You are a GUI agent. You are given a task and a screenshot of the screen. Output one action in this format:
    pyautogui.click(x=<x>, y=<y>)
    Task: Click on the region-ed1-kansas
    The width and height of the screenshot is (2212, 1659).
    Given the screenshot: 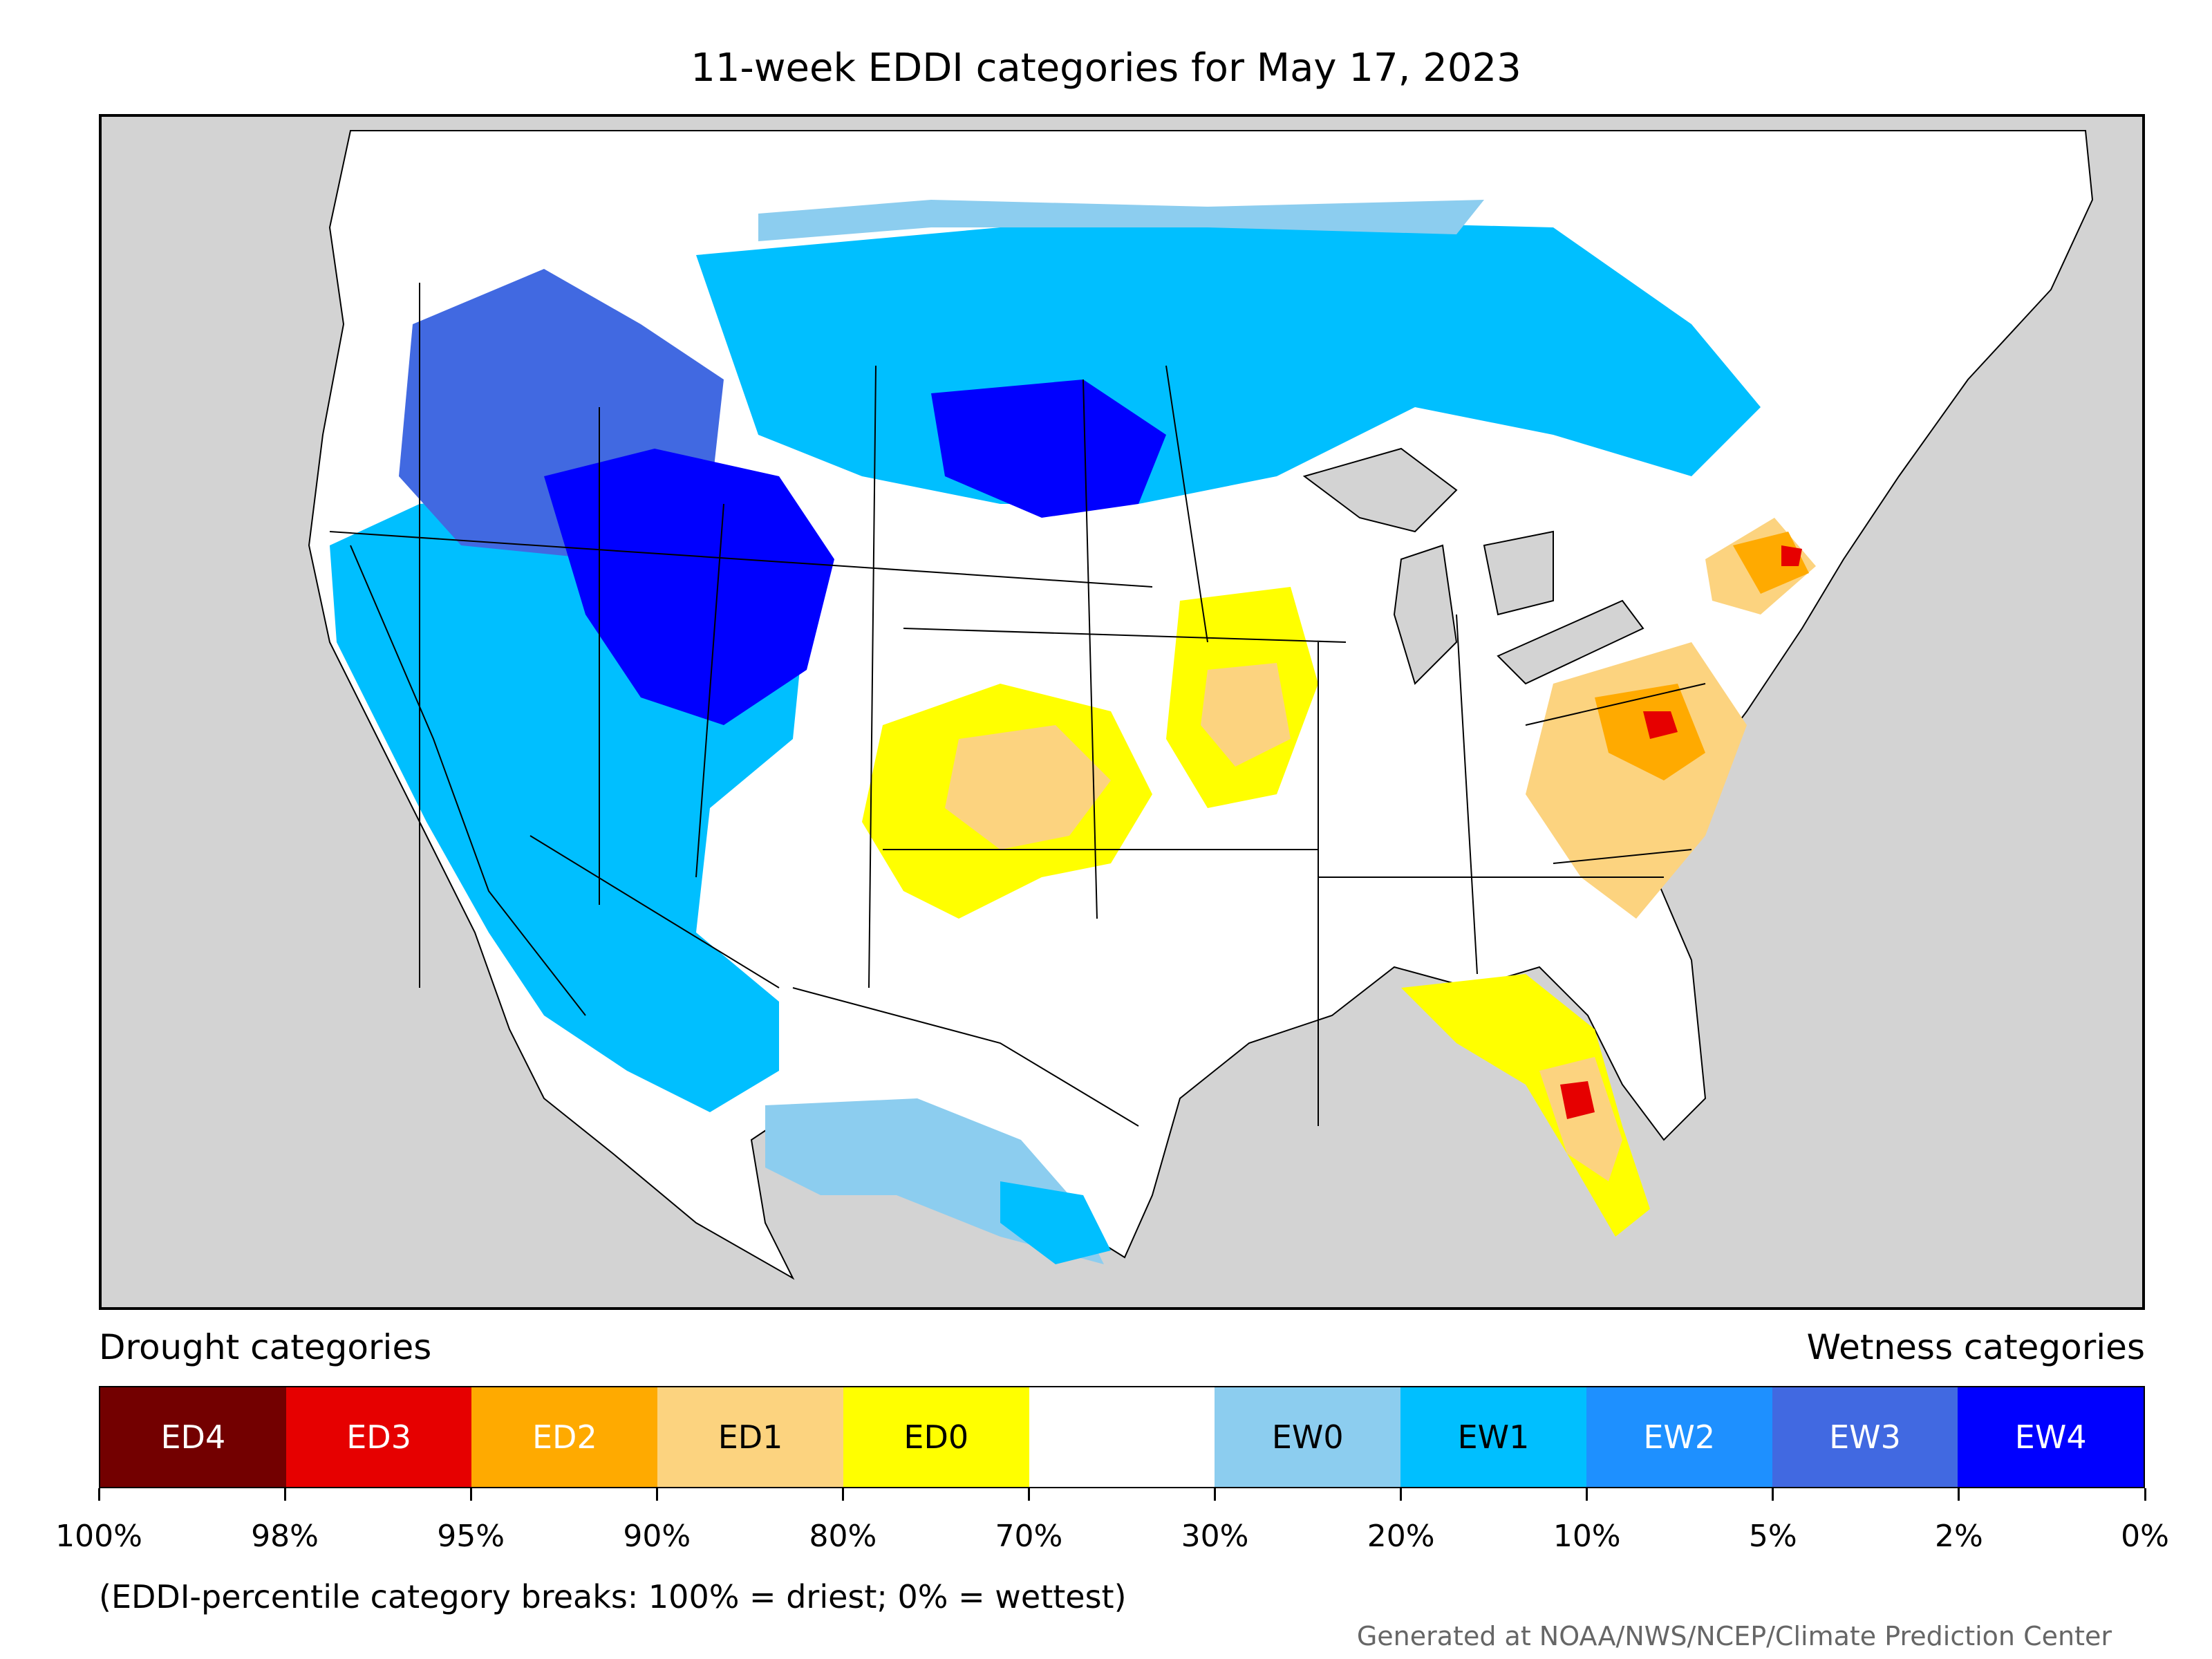 What is the action you would take?
    pyautogui.click(x=1028, y=787)
    